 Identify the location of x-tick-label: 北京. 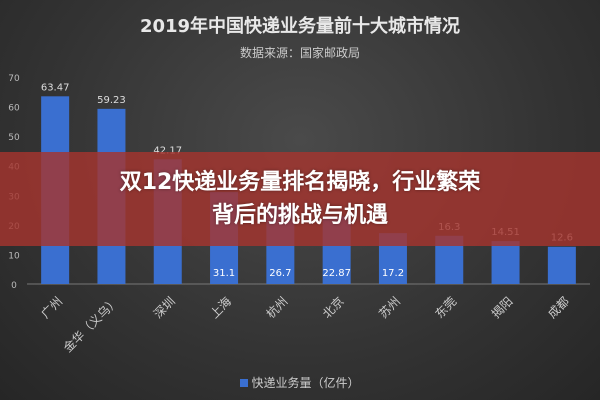
(333, 307).